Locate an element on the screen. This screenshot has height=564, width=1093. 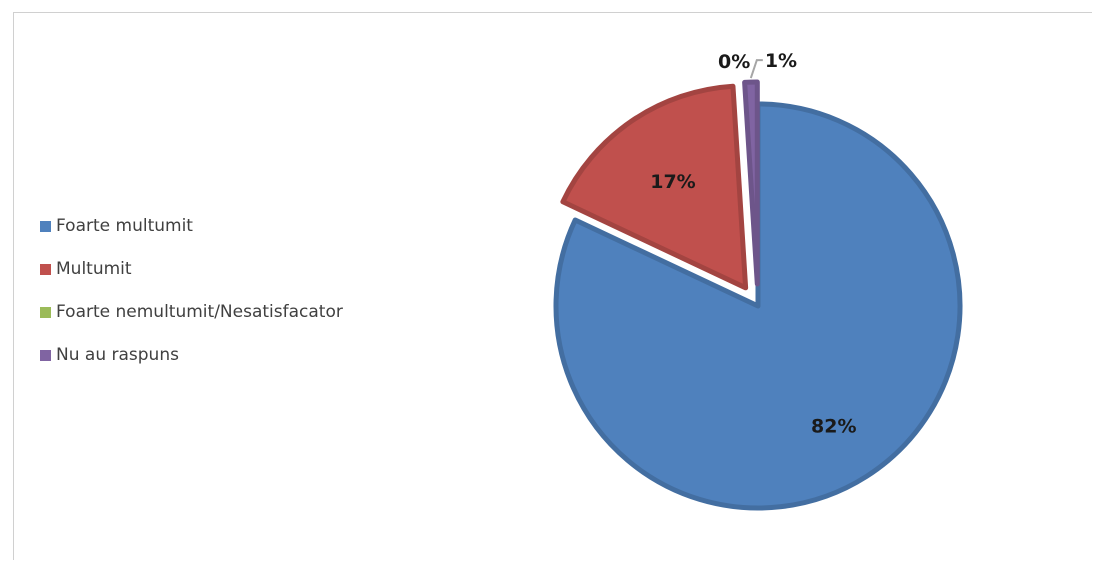
legend-label: Nu au raspuns is located at coordinates (117, 355).